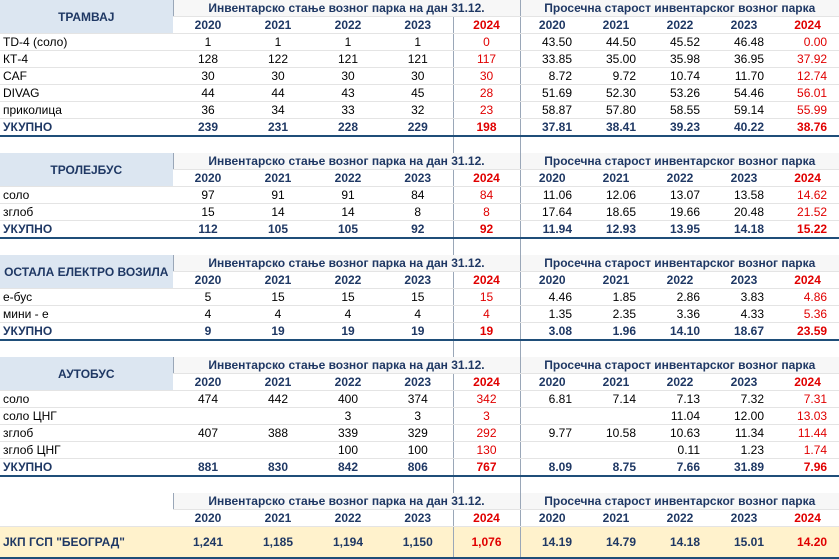  Describe the element at coordinates (418, 229) in the screenshot. I see `total-value: 92` at that location.